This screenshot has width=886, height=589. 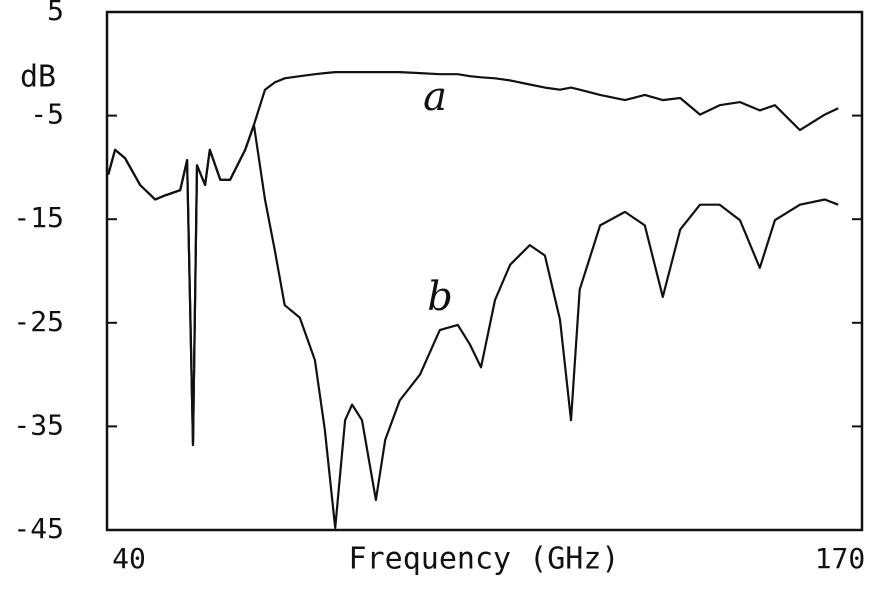 I want to click on y-tick-label: -15, so click(x=38, y=217).